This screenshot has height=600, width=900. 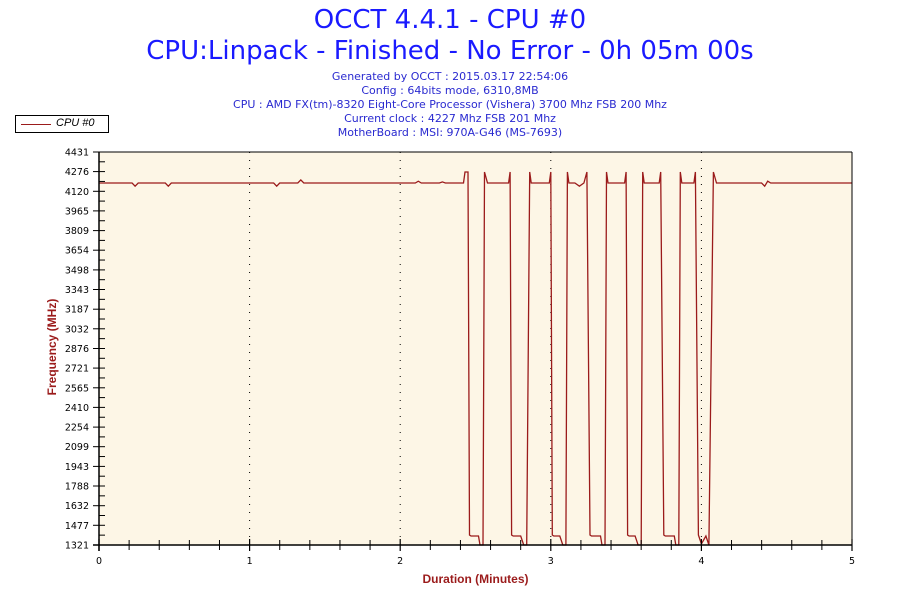 What do you see at coordinates (450, 90) in the screenshot?
I see `info-config: Config : 64bits mode, 6310,8MB` at bounding box center [450, 90].